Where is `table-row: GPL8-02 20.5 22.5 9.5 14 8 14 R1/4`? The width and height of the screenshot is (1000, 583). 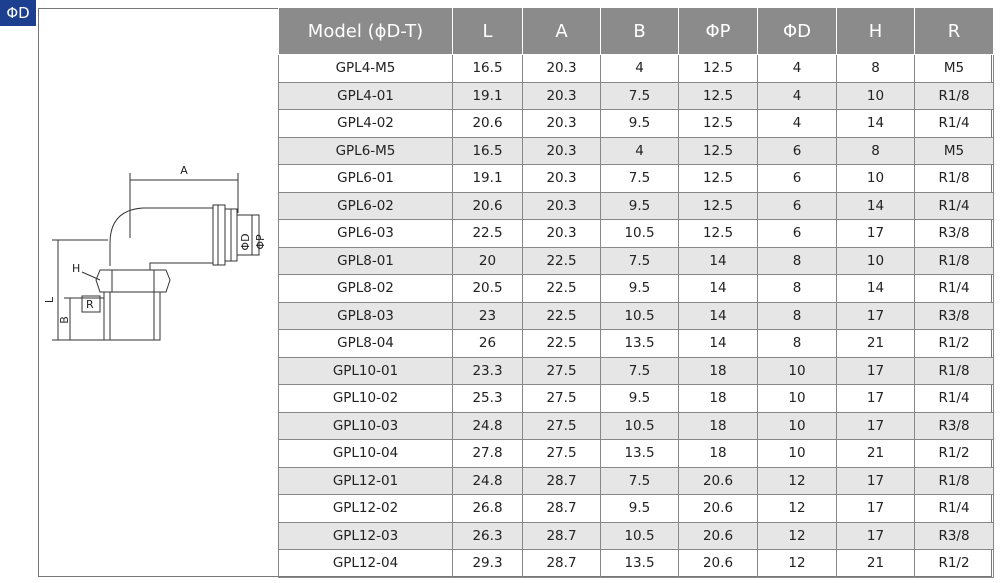 table-row: GPL8-02 20.5 22.5 9.5 14 8 14 R1/4 is located at coordinates (636, 288).